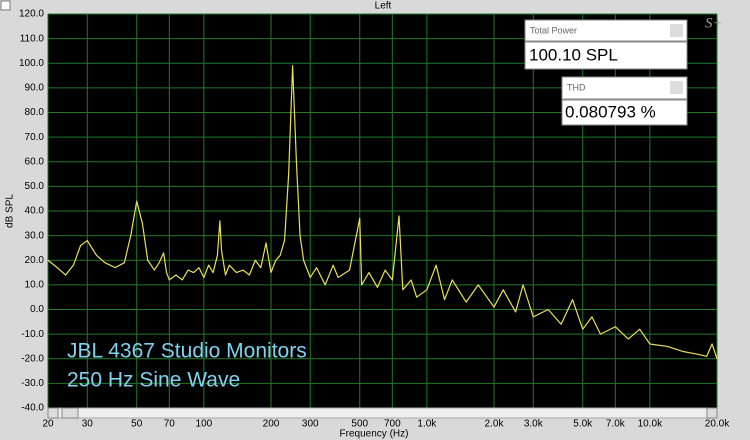 The width and height of the screenshot is (750, 440). I want to click on x-tick-label: 300, so click(310, 424).